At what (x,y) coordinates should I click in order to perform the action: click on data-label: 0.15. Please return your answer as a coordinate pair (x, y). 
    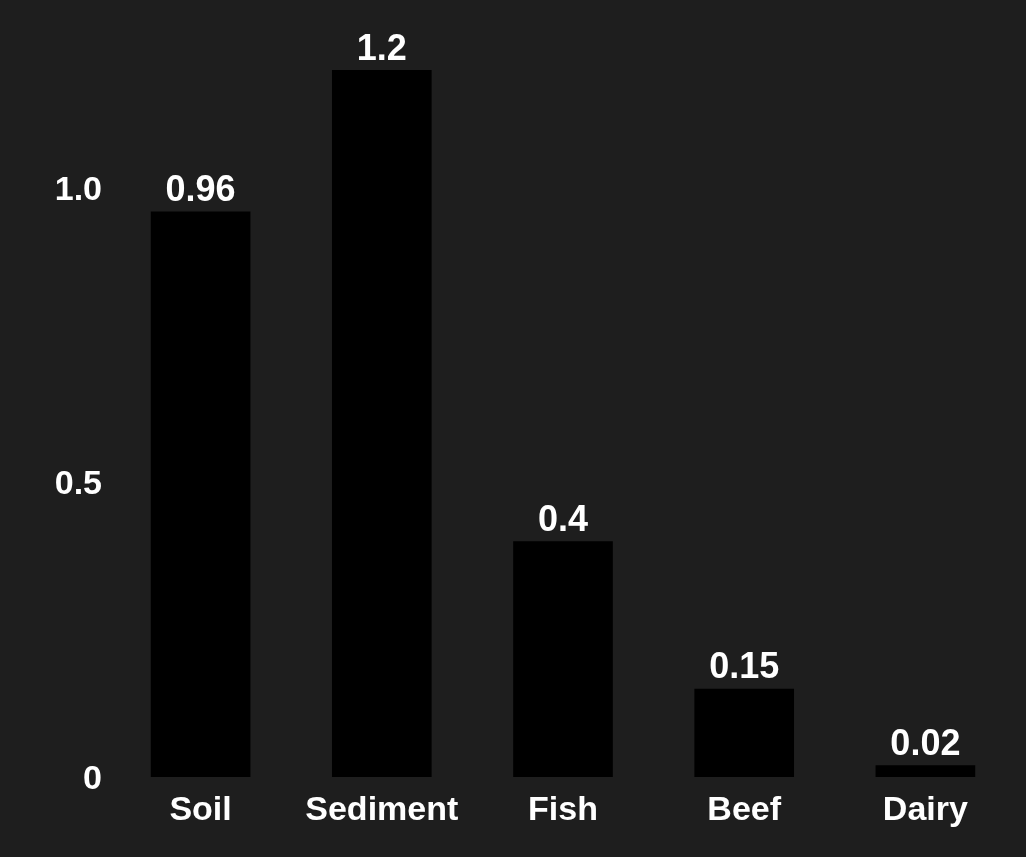
    Looking at the image, I should click on (744, 666).